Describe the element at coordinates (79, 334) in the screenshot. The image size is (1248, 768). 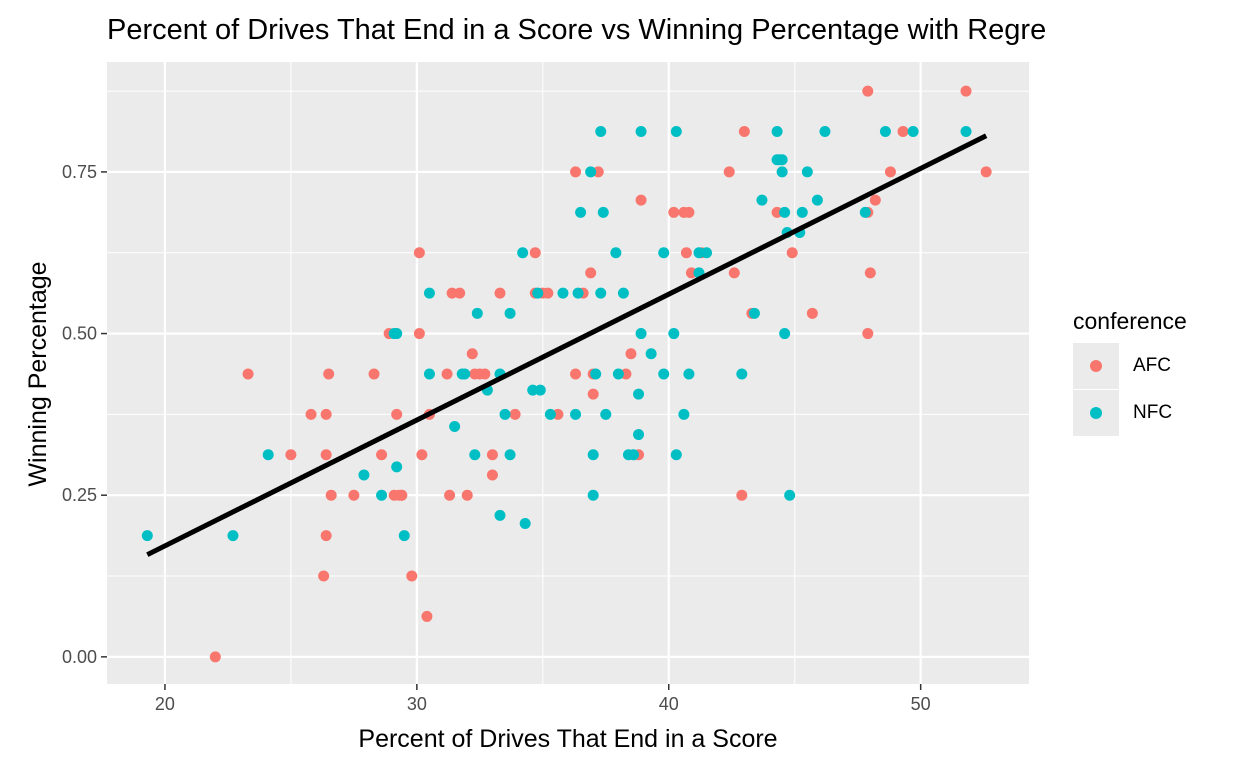
I see `y-tick-label: 0.50` at that location.